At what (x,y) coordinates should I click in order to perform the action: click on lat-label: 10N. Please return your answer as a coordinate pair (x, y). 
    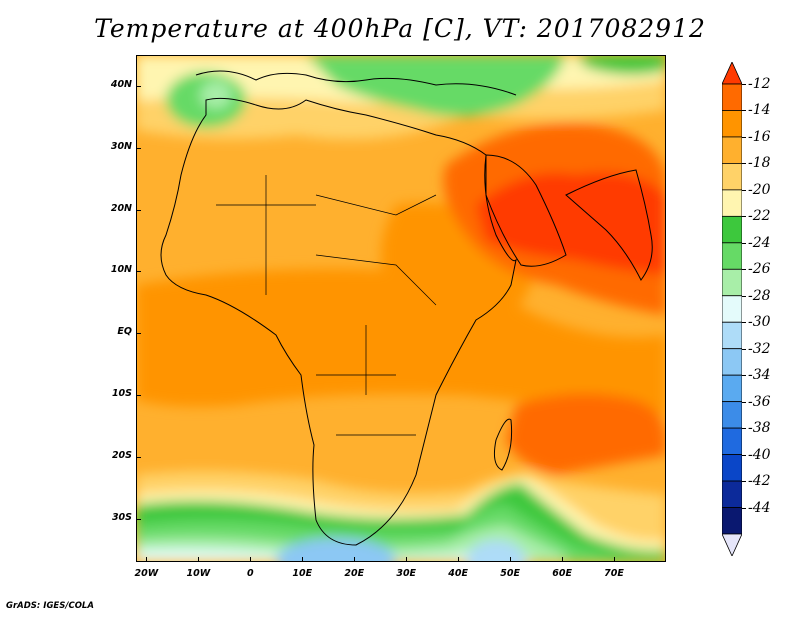
    Looking at the image, I should click on (121, 270).